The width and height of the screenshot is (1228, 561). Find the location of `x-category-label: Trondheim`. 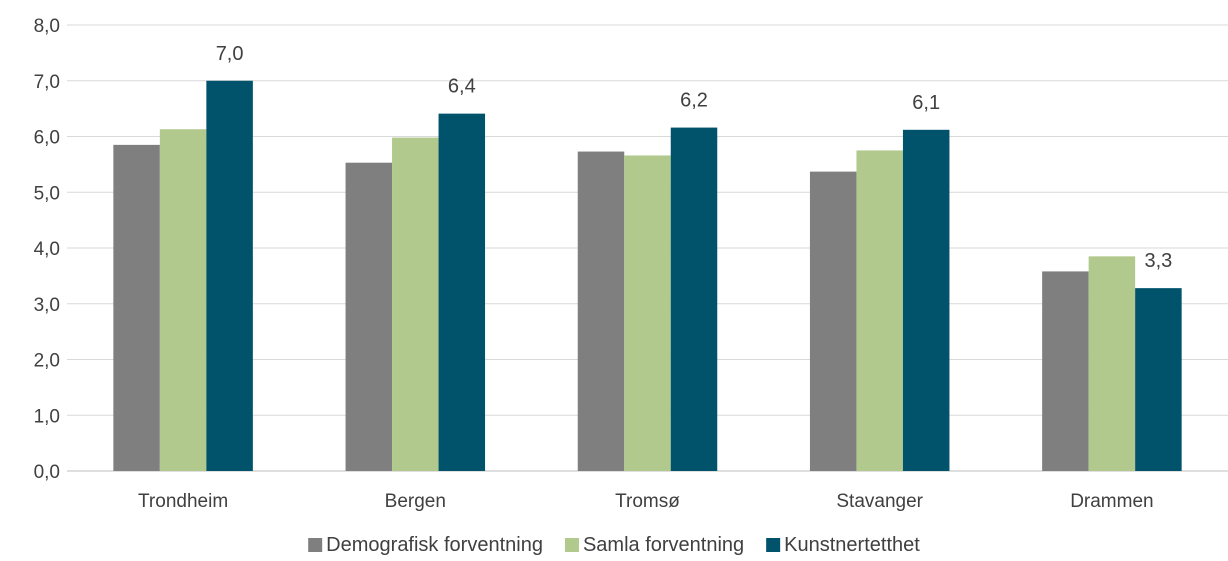

x-category-label: Trondheim is located at coordinates (183, 501).